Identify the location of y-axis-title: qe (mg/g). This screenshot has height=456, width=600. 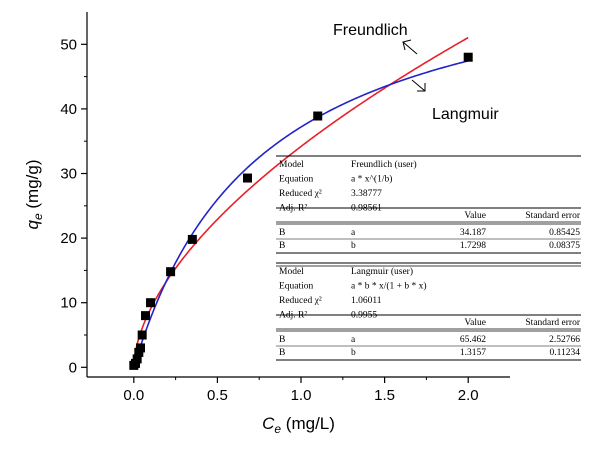
(34, 195).